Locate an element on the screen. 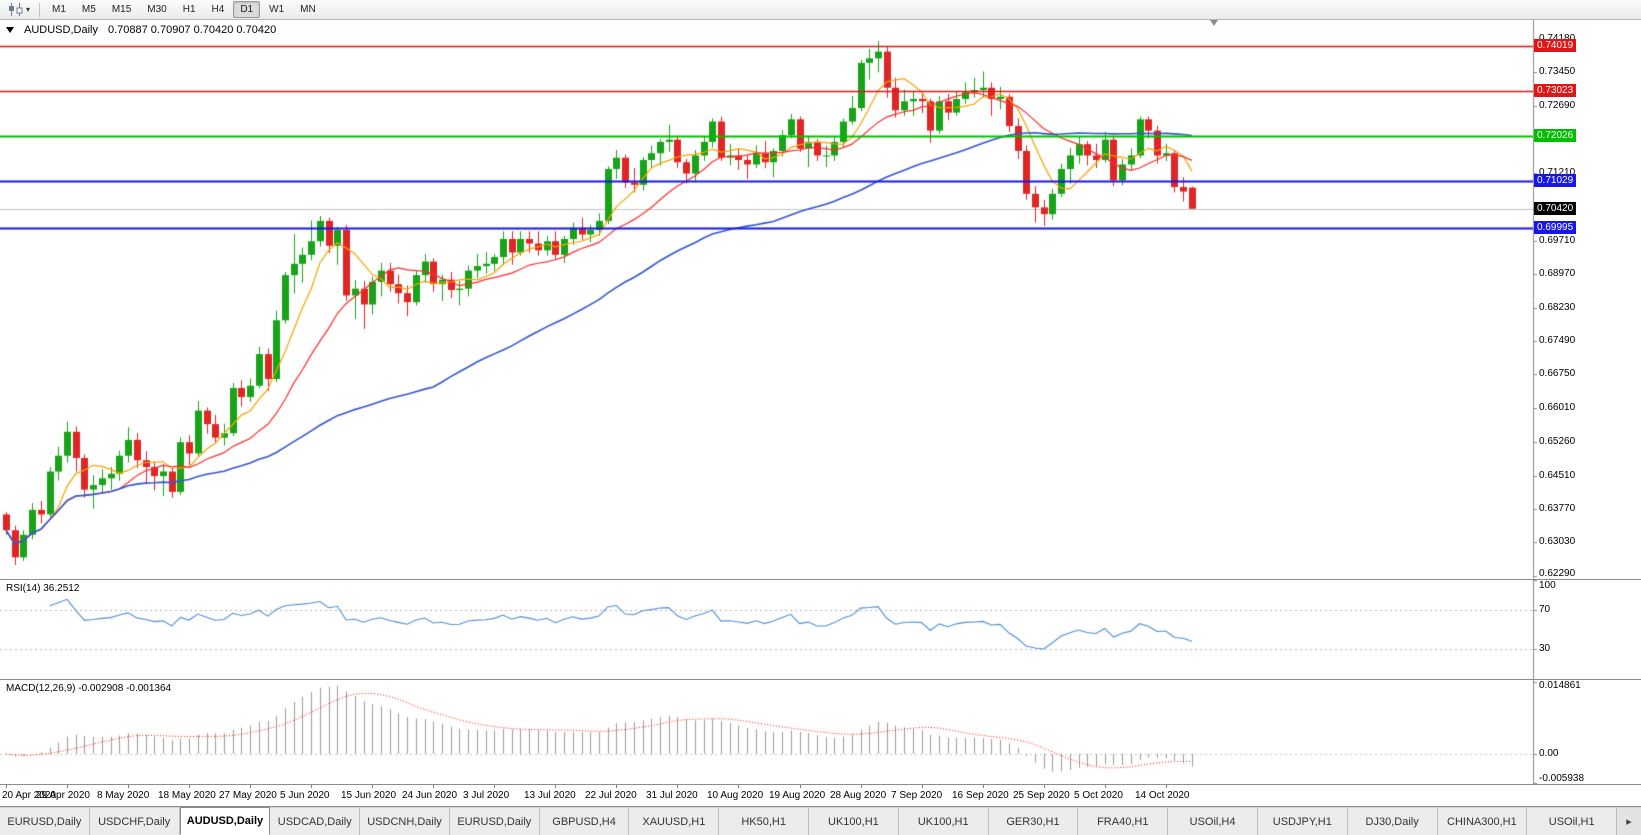  price-axis-tick: 0.68970 is located at coordinates (1557, 274).